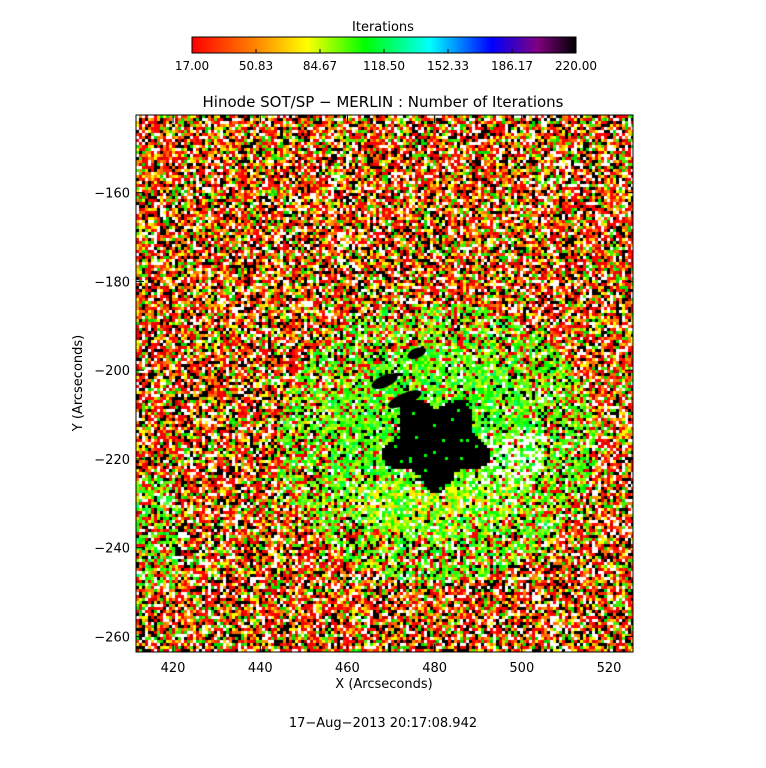 The width and height of the screenshot is (766, 768). Describe the element at coordinates (112, 194) in the screenshot. I see `y-tick-label: −160` at that location.